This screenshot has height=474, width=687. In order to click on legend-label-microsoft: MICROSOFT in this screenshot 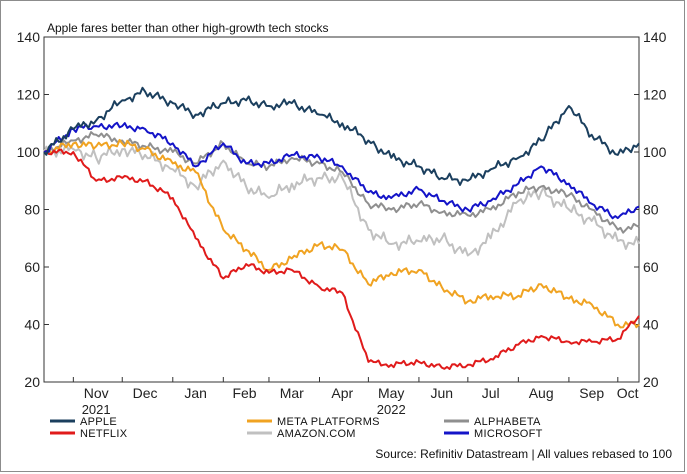, I will do `click(508, 434)`.